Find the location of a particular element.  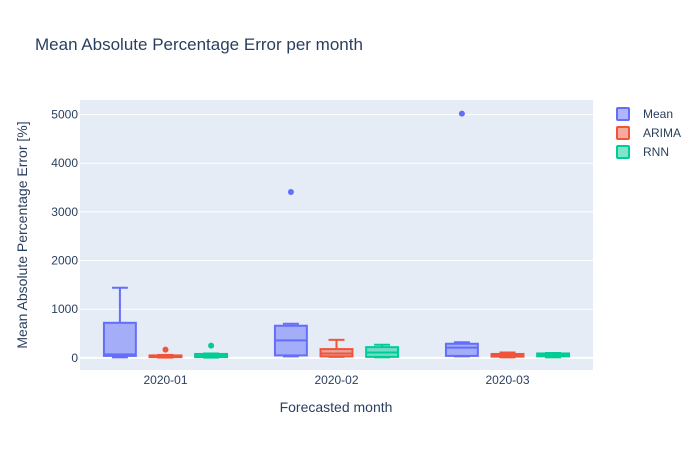

y-tick-label: 5000 is located at coordinates (64, 115).